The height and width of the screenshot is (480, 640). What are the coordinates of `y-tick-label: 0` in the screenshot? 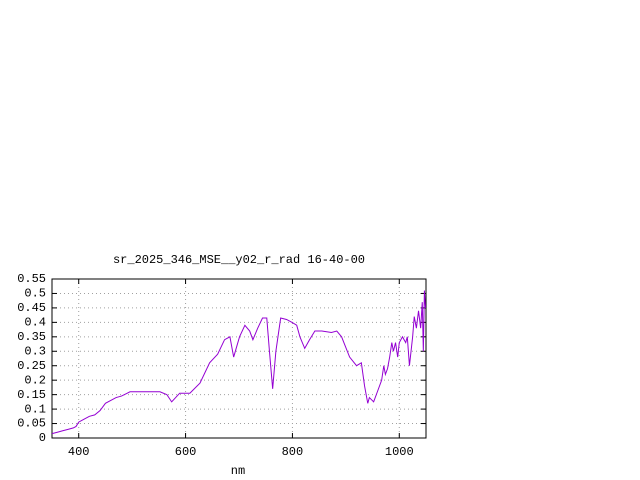 It's located at (42, 438).